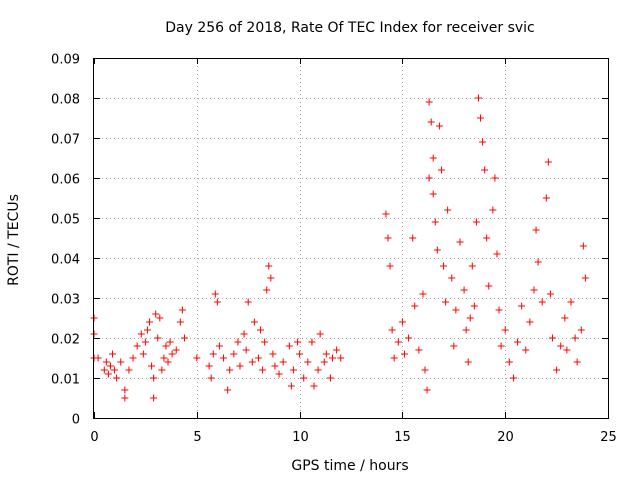 The height and width of the screenshot is (480, 640). Describe the element at coordinates (65, 60) in the screenshot. I see `y-tick-label: 0.09` at that location.